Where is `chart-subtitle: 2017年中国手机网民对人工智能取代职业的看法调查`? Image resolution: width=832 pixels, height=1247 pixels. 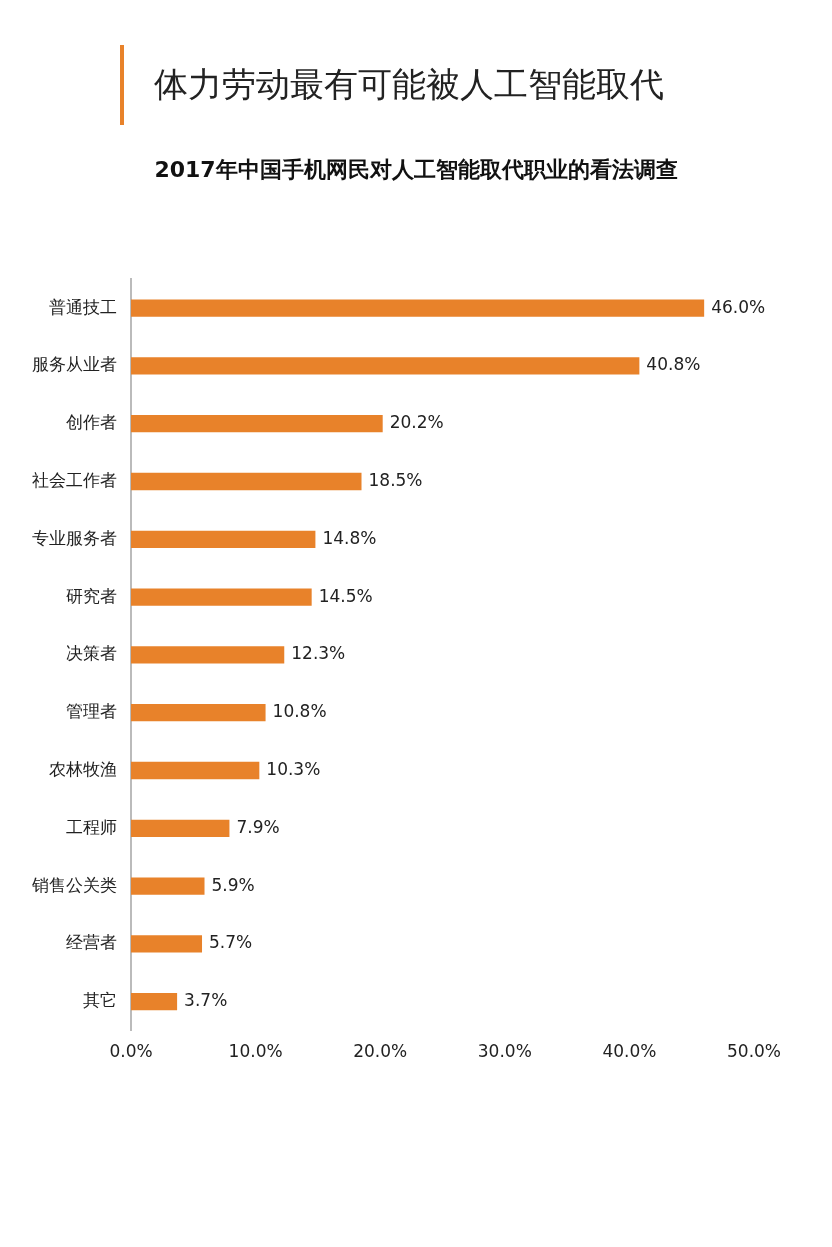
chart-subtitle: 2017年中国手机网民对人工智能取代职业的看法调查 is located at coordinates (416, 170).